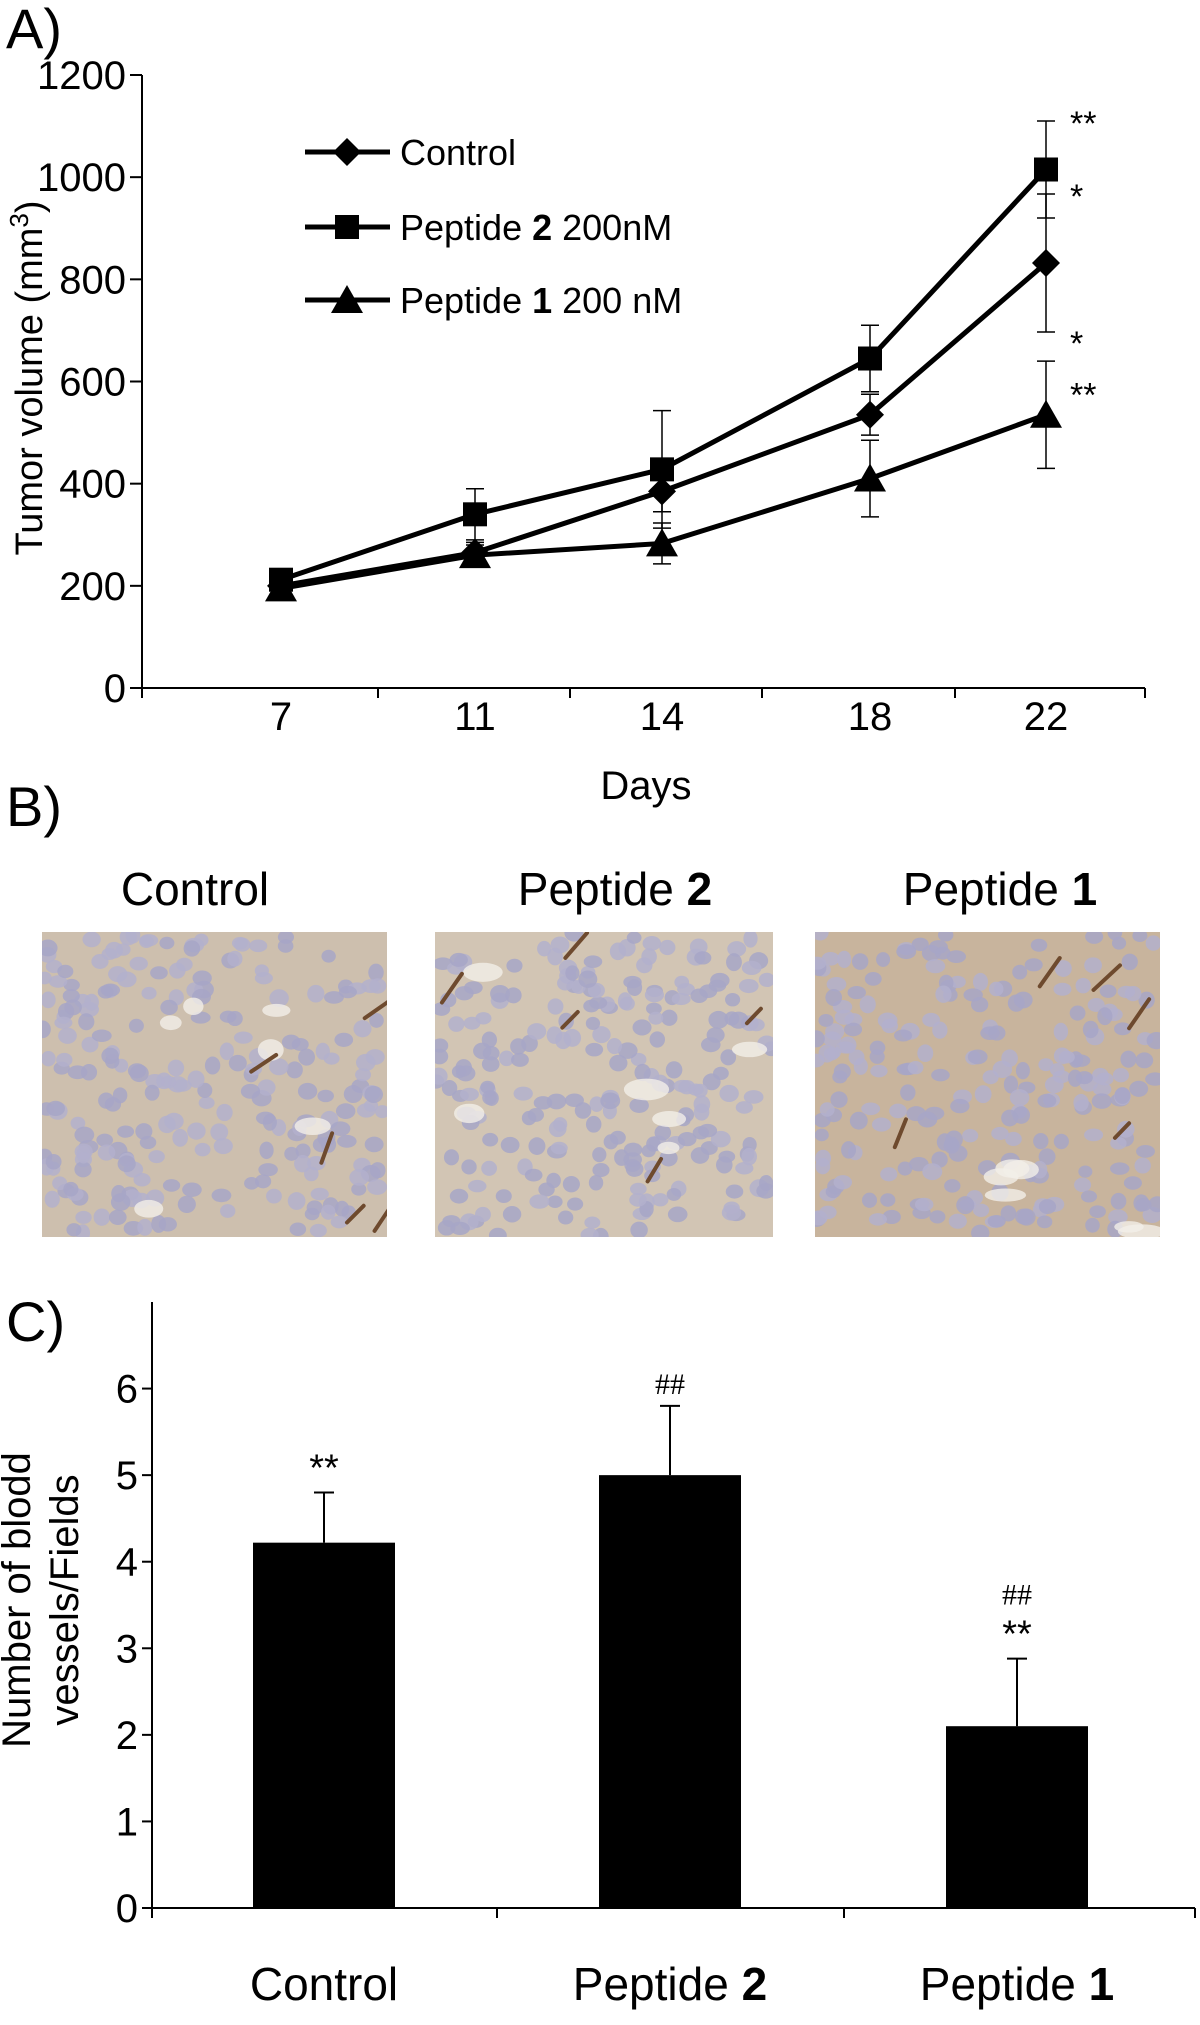  I want to click on micrograph-title: Control, so click(195, 889).